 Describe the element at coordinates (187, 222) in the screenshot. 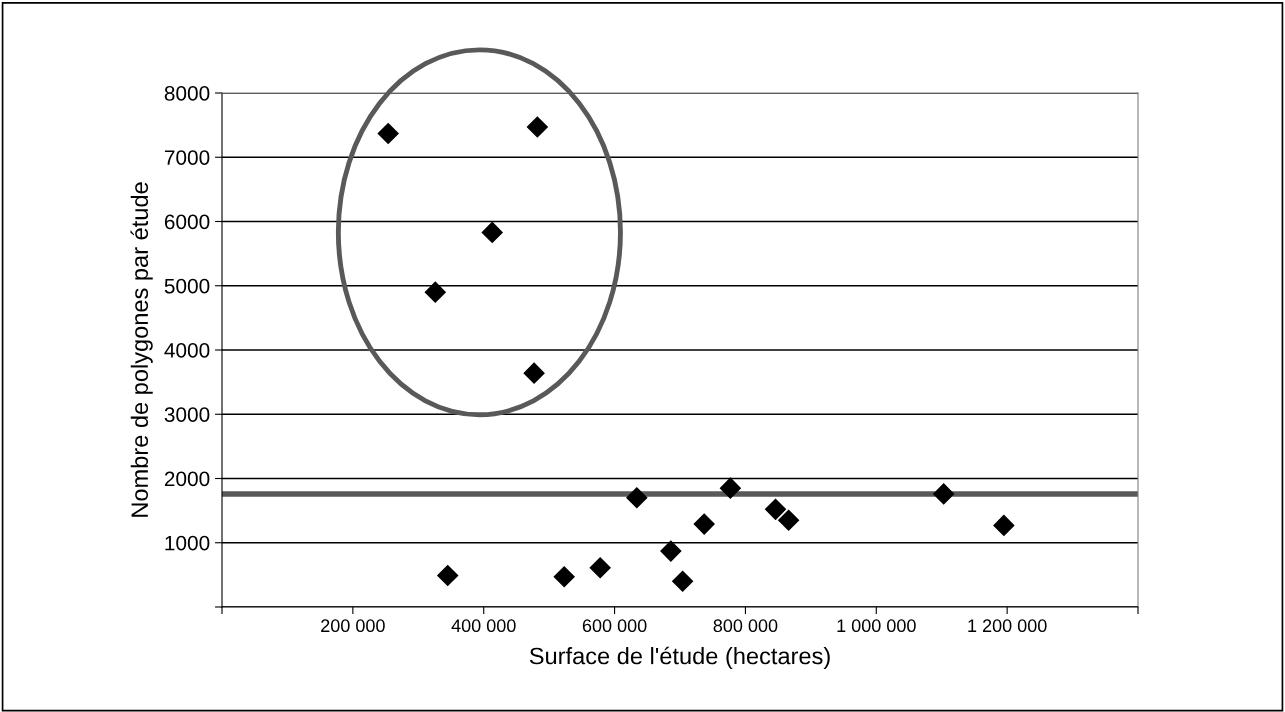

I see `y-tick-label: 6000` at that location.